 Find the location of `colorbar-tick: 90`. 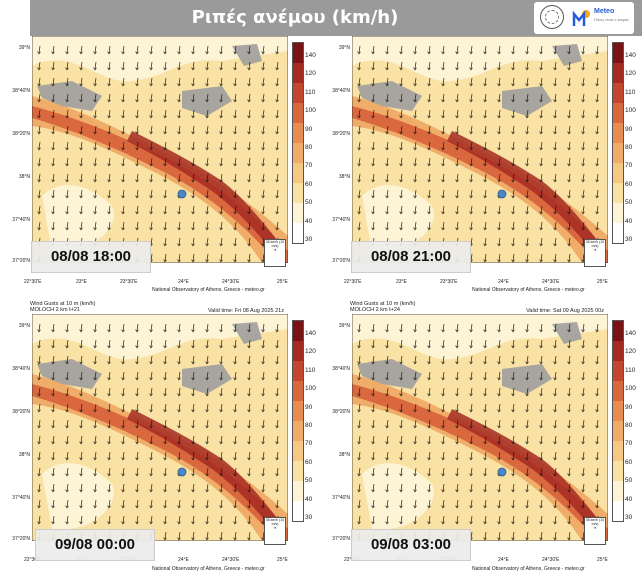

colorbar-tick: 90 is located at coordinates (309, 129).